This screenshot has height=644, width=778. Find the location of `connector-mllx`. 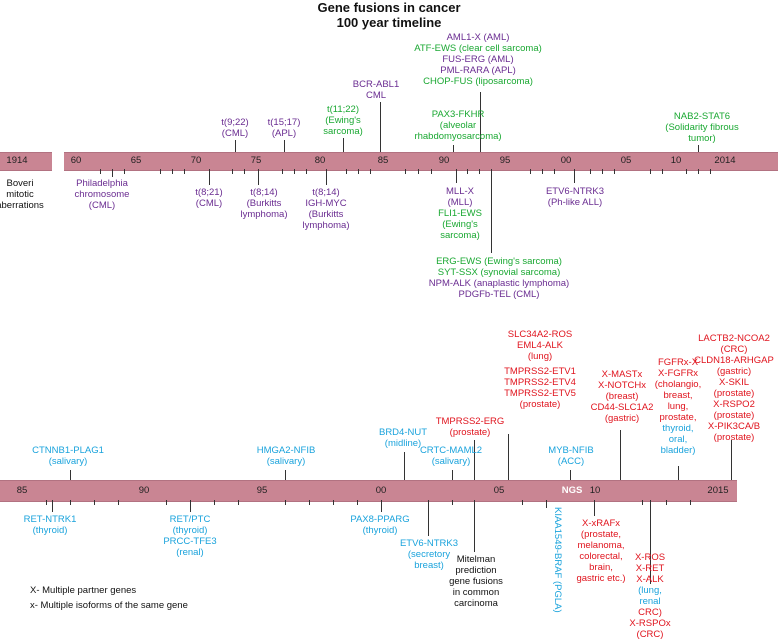

connector-mllx is located at coordinates (456, 176).